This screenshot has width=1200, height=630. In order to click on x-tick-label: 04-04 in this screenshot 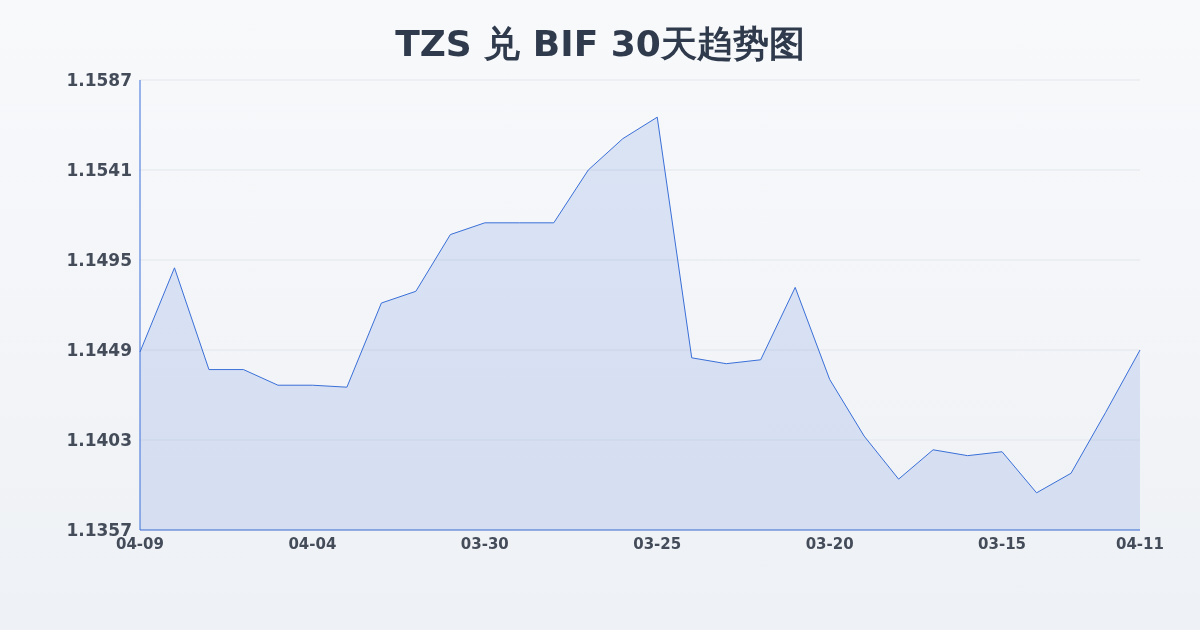, I will do `click(312, 543)`.